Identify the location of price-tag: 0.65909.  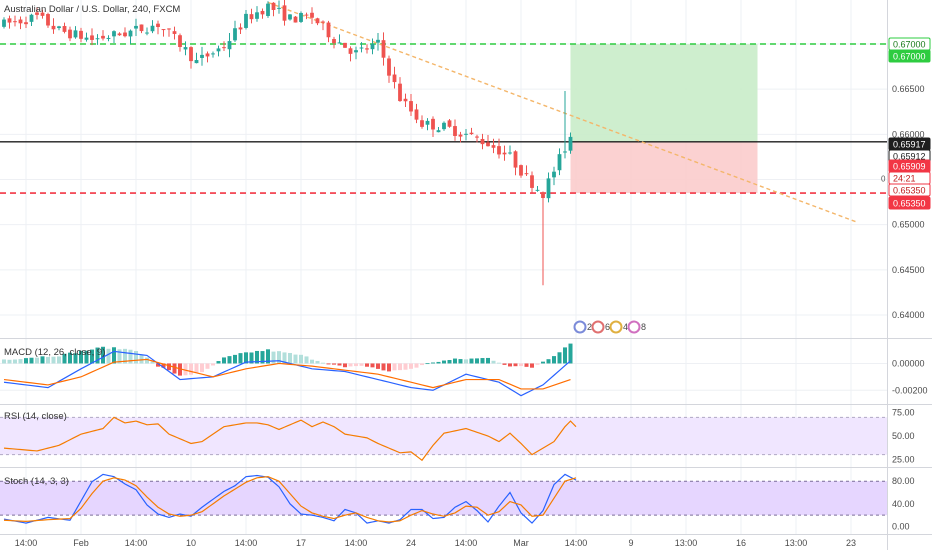
(909, 166).